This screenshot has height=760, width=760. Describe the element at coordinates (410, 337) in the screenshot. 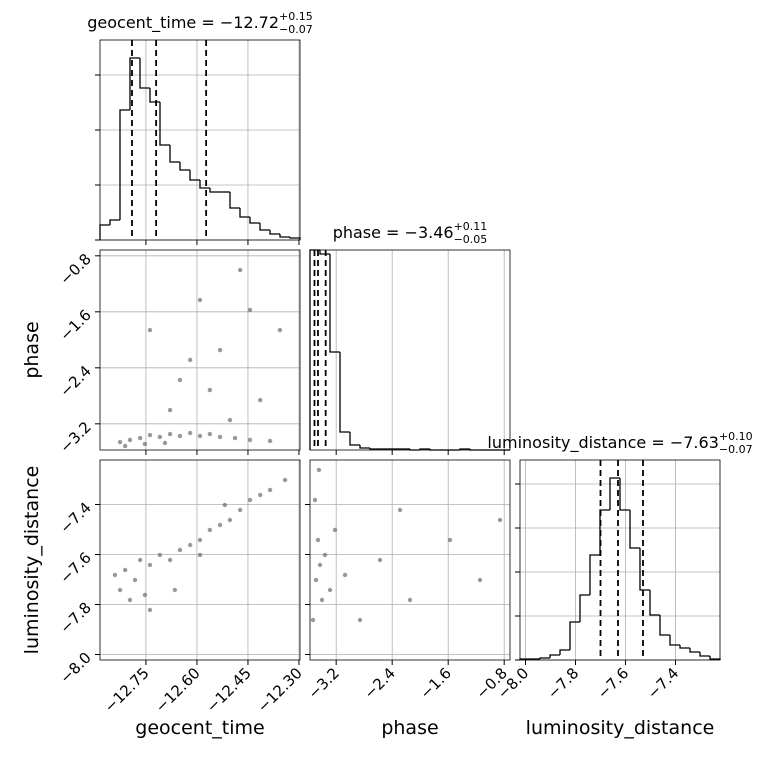

I see `panel: phase = −3.46+0.11 −0.05` at that location.